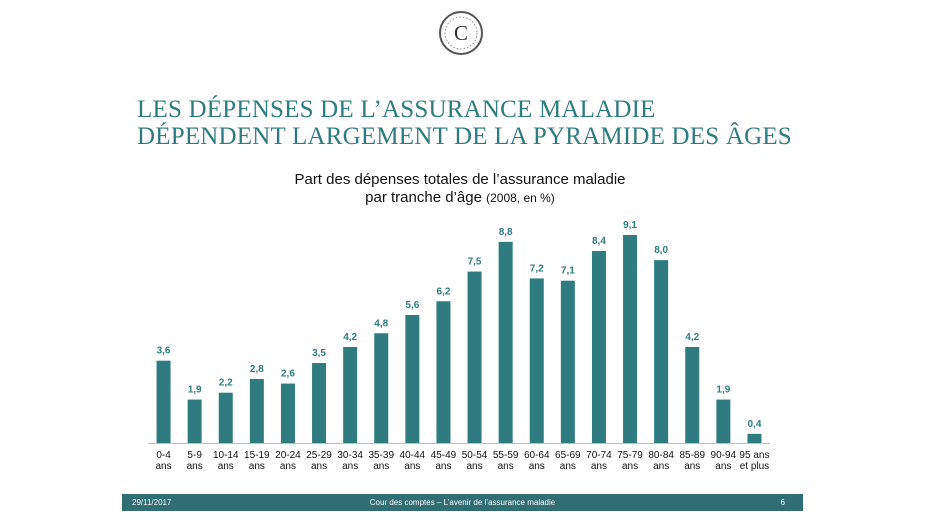 The width and height of the screenshot is (925, 520). I want to click on x-tick-label: 20-24, so click(288, 455).